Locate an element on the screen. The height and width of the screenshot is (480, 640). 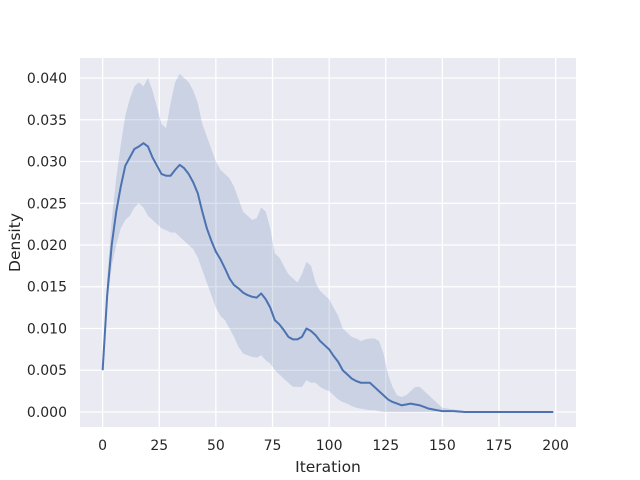
y-tick-label: 0.010 is located at coordinates (47, 329).